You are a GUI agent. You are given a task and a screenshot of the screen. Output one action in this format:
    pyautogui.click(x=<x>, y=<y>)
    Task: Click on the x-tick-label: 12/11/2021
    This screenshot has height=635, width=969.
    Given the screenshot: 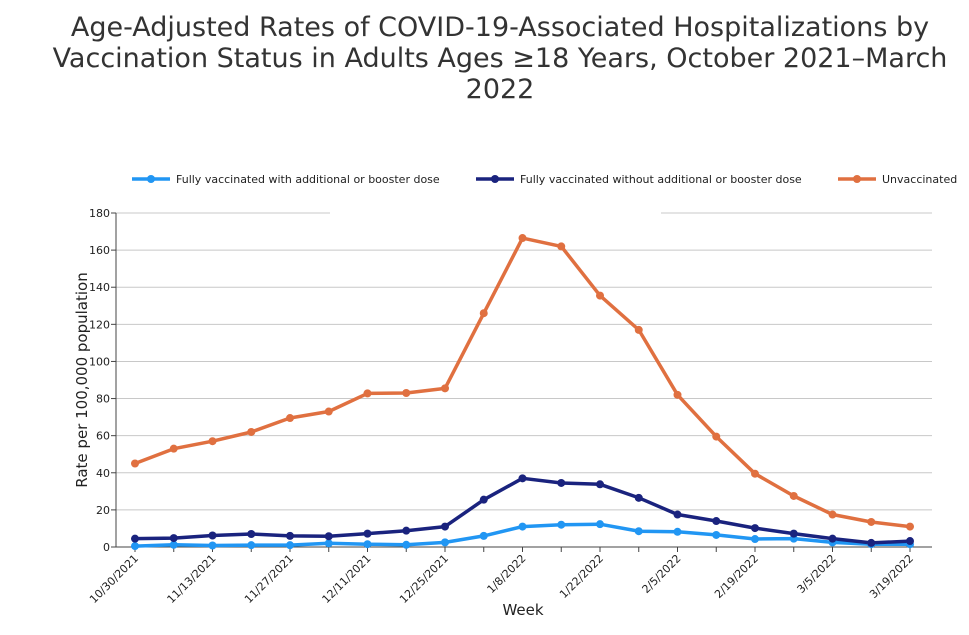 What is the action you would take?
    pyautogui.click(x=347, y=579)
    